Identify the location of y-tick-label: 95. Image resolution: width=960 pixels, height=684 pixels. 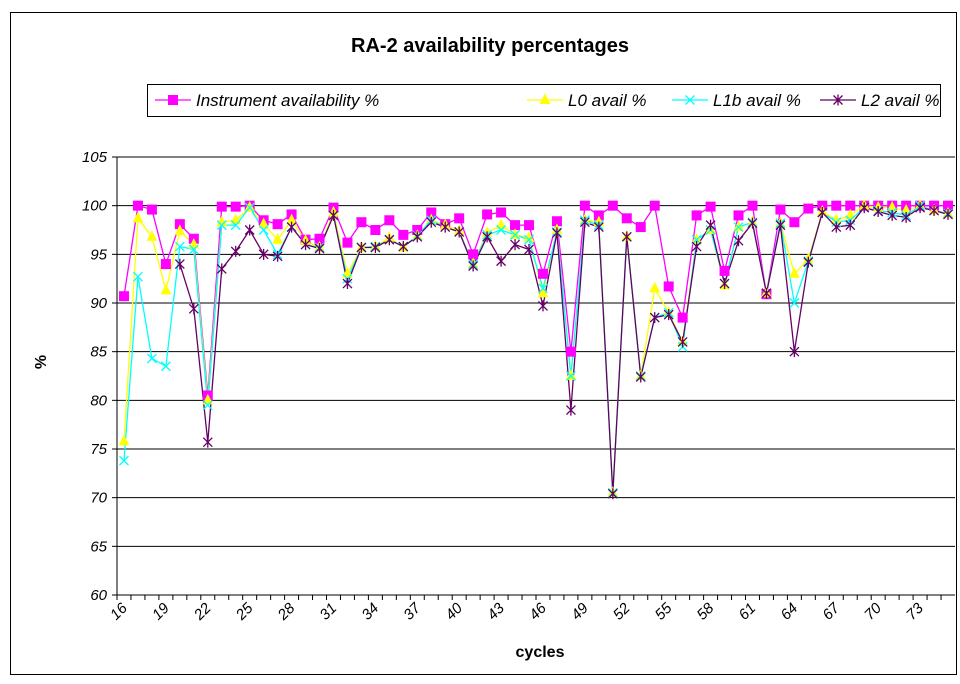
(98, 254).